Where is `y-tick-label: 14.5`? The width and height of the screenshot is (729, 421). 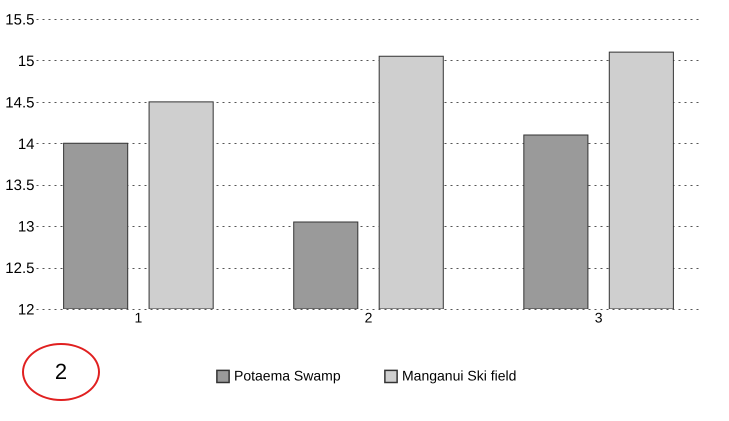 y-tick-label: 14.5 is located at coordinates (19, 103).